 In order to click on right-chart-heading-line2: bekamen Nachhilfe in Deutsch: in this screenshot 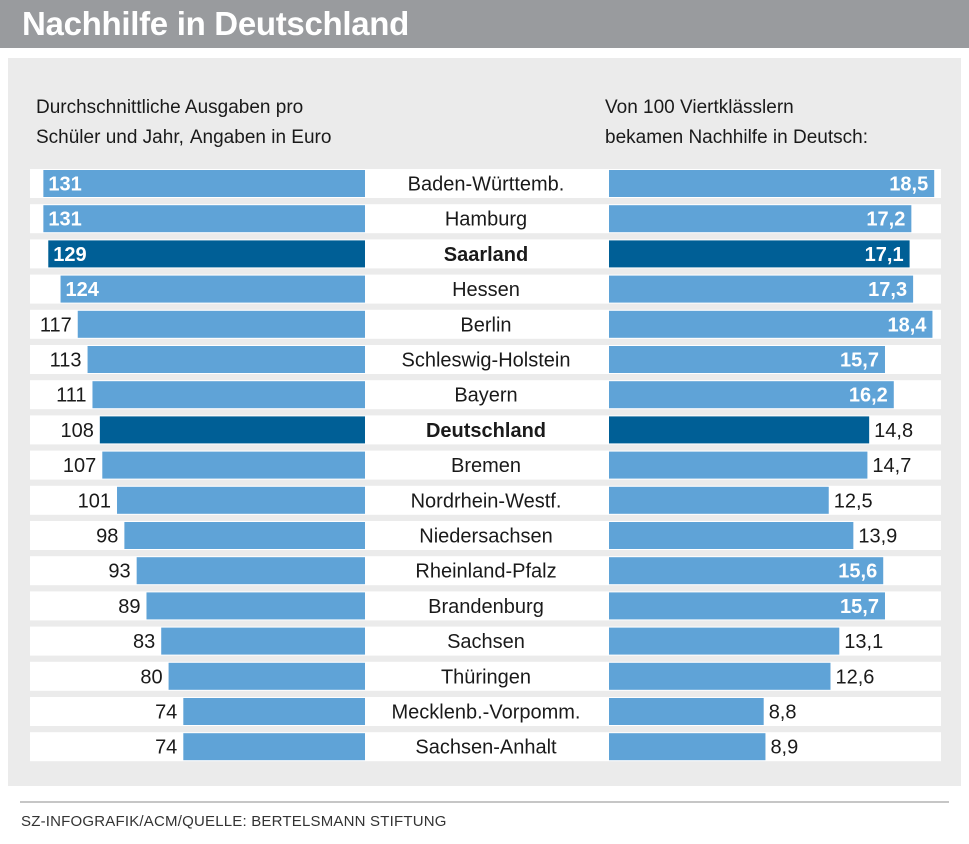, I will do `click(736, 137)`.